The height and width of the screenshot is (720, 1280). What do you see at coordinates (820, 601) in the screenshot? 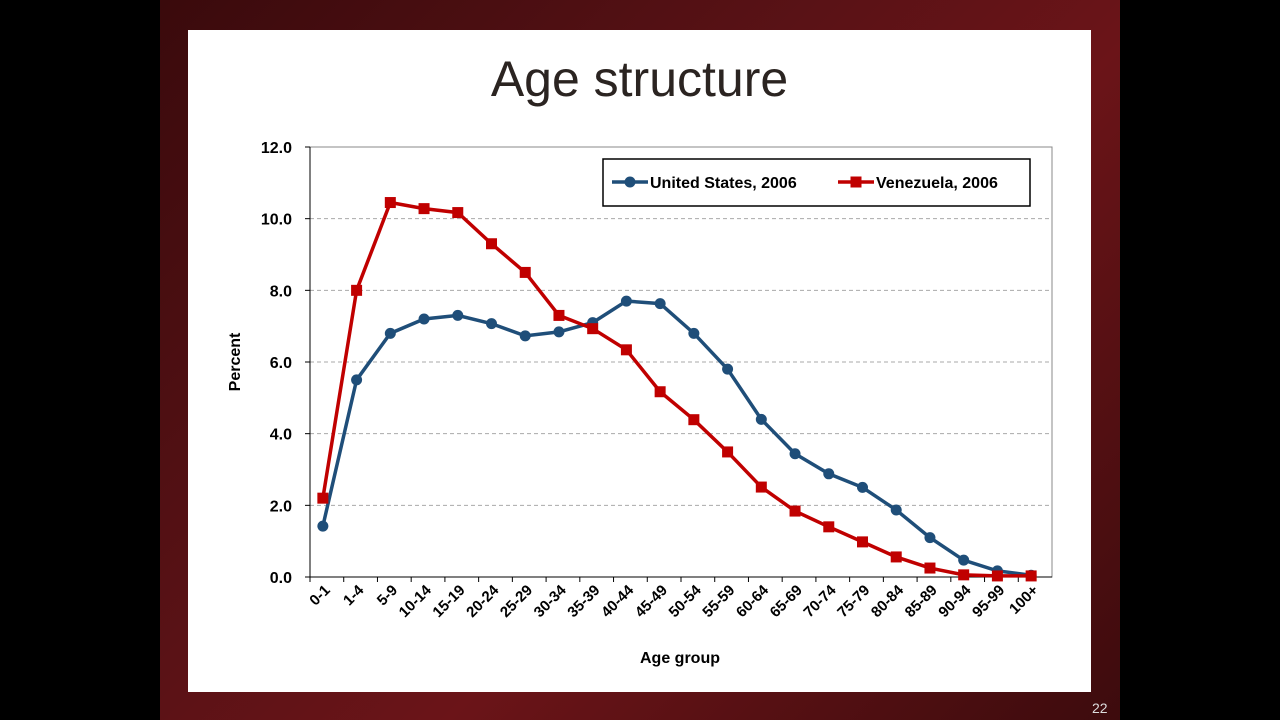
I see `x-tick-label: 70-74` at bounding box center [820, 601].